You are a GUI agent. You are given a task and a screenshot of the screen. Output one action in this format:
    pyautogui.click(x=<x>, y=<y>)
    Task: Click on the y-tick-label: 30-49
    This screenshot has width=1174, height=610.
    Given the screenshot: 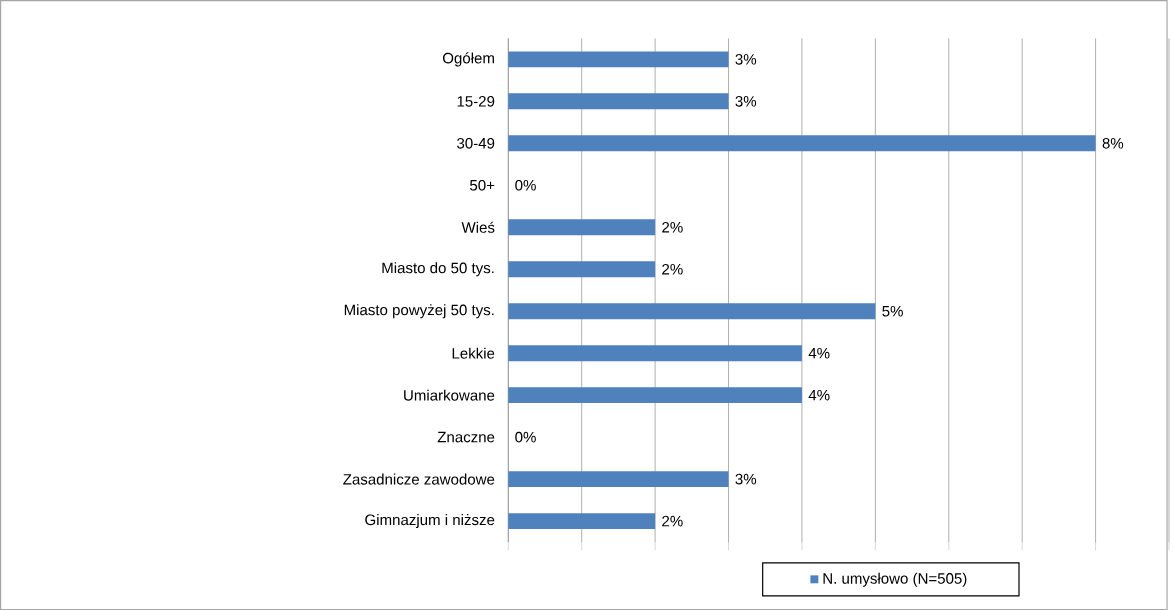 What is the action you would take?
    pyautogui.click(x=476, y=143)
    